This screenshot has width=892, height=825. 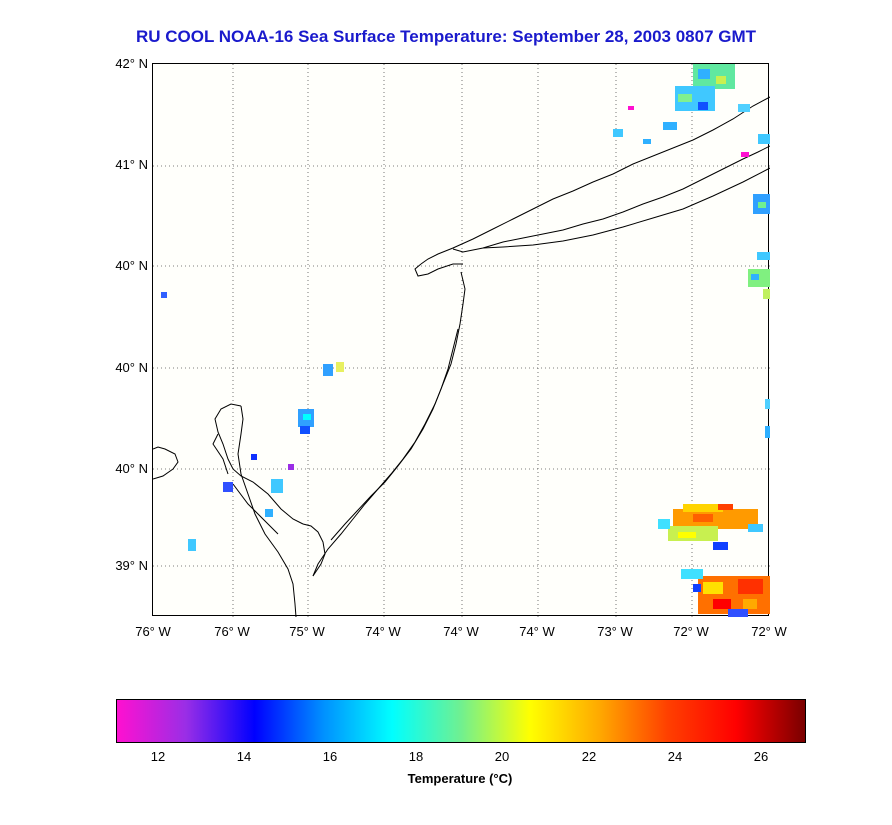 I want to click on colorbar-tick: 14, so click(x=244, y=756).